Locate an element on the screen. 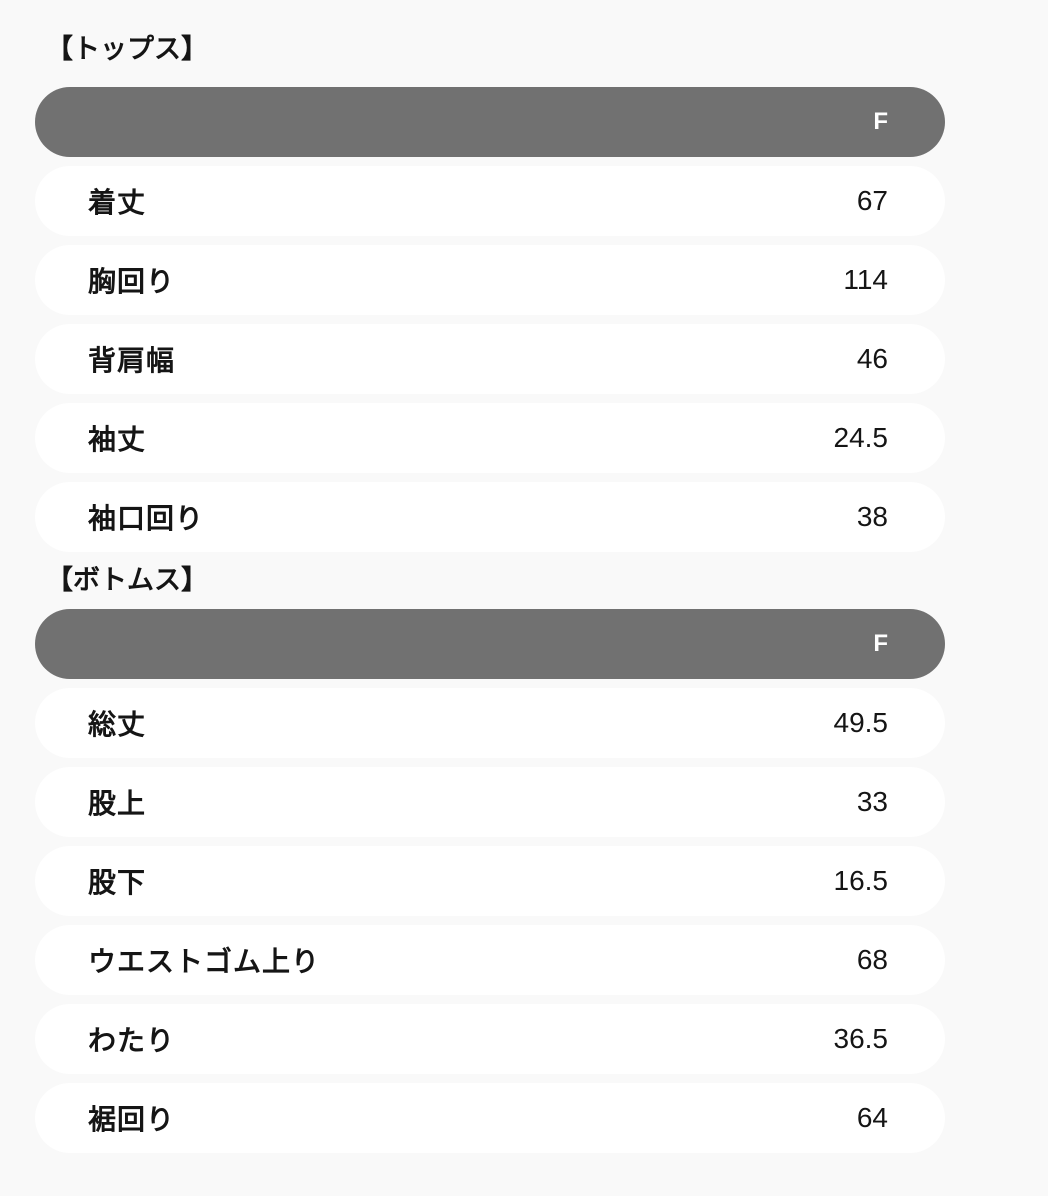 The image size is (1048, 1196). measurement-label: 着丈 is located at coordinates (117, 202).